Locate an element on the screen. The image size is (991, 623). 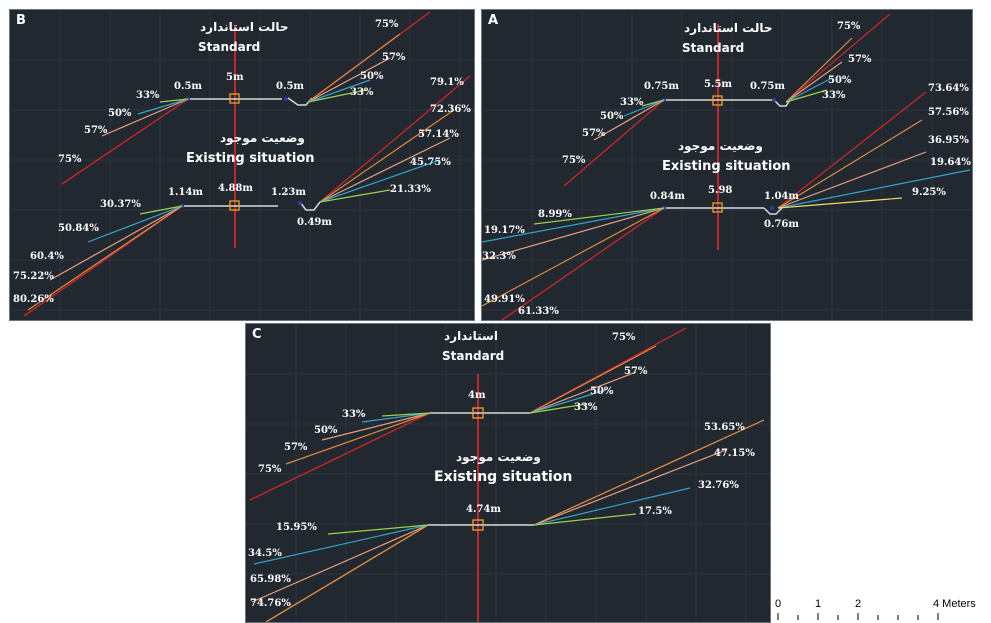
b-ex-r-slope-2: 72.36% is located at coordinates (450, 109).